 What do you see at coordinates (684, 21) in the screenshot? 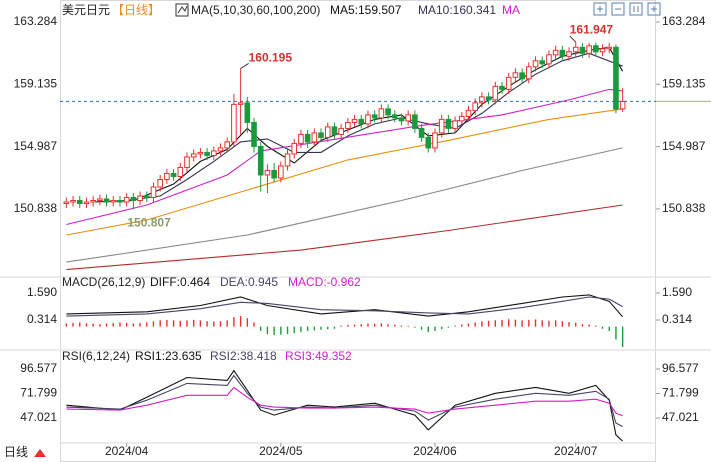
I see `y-tick-label-right: 163.284` at bounding box center [684, 21].